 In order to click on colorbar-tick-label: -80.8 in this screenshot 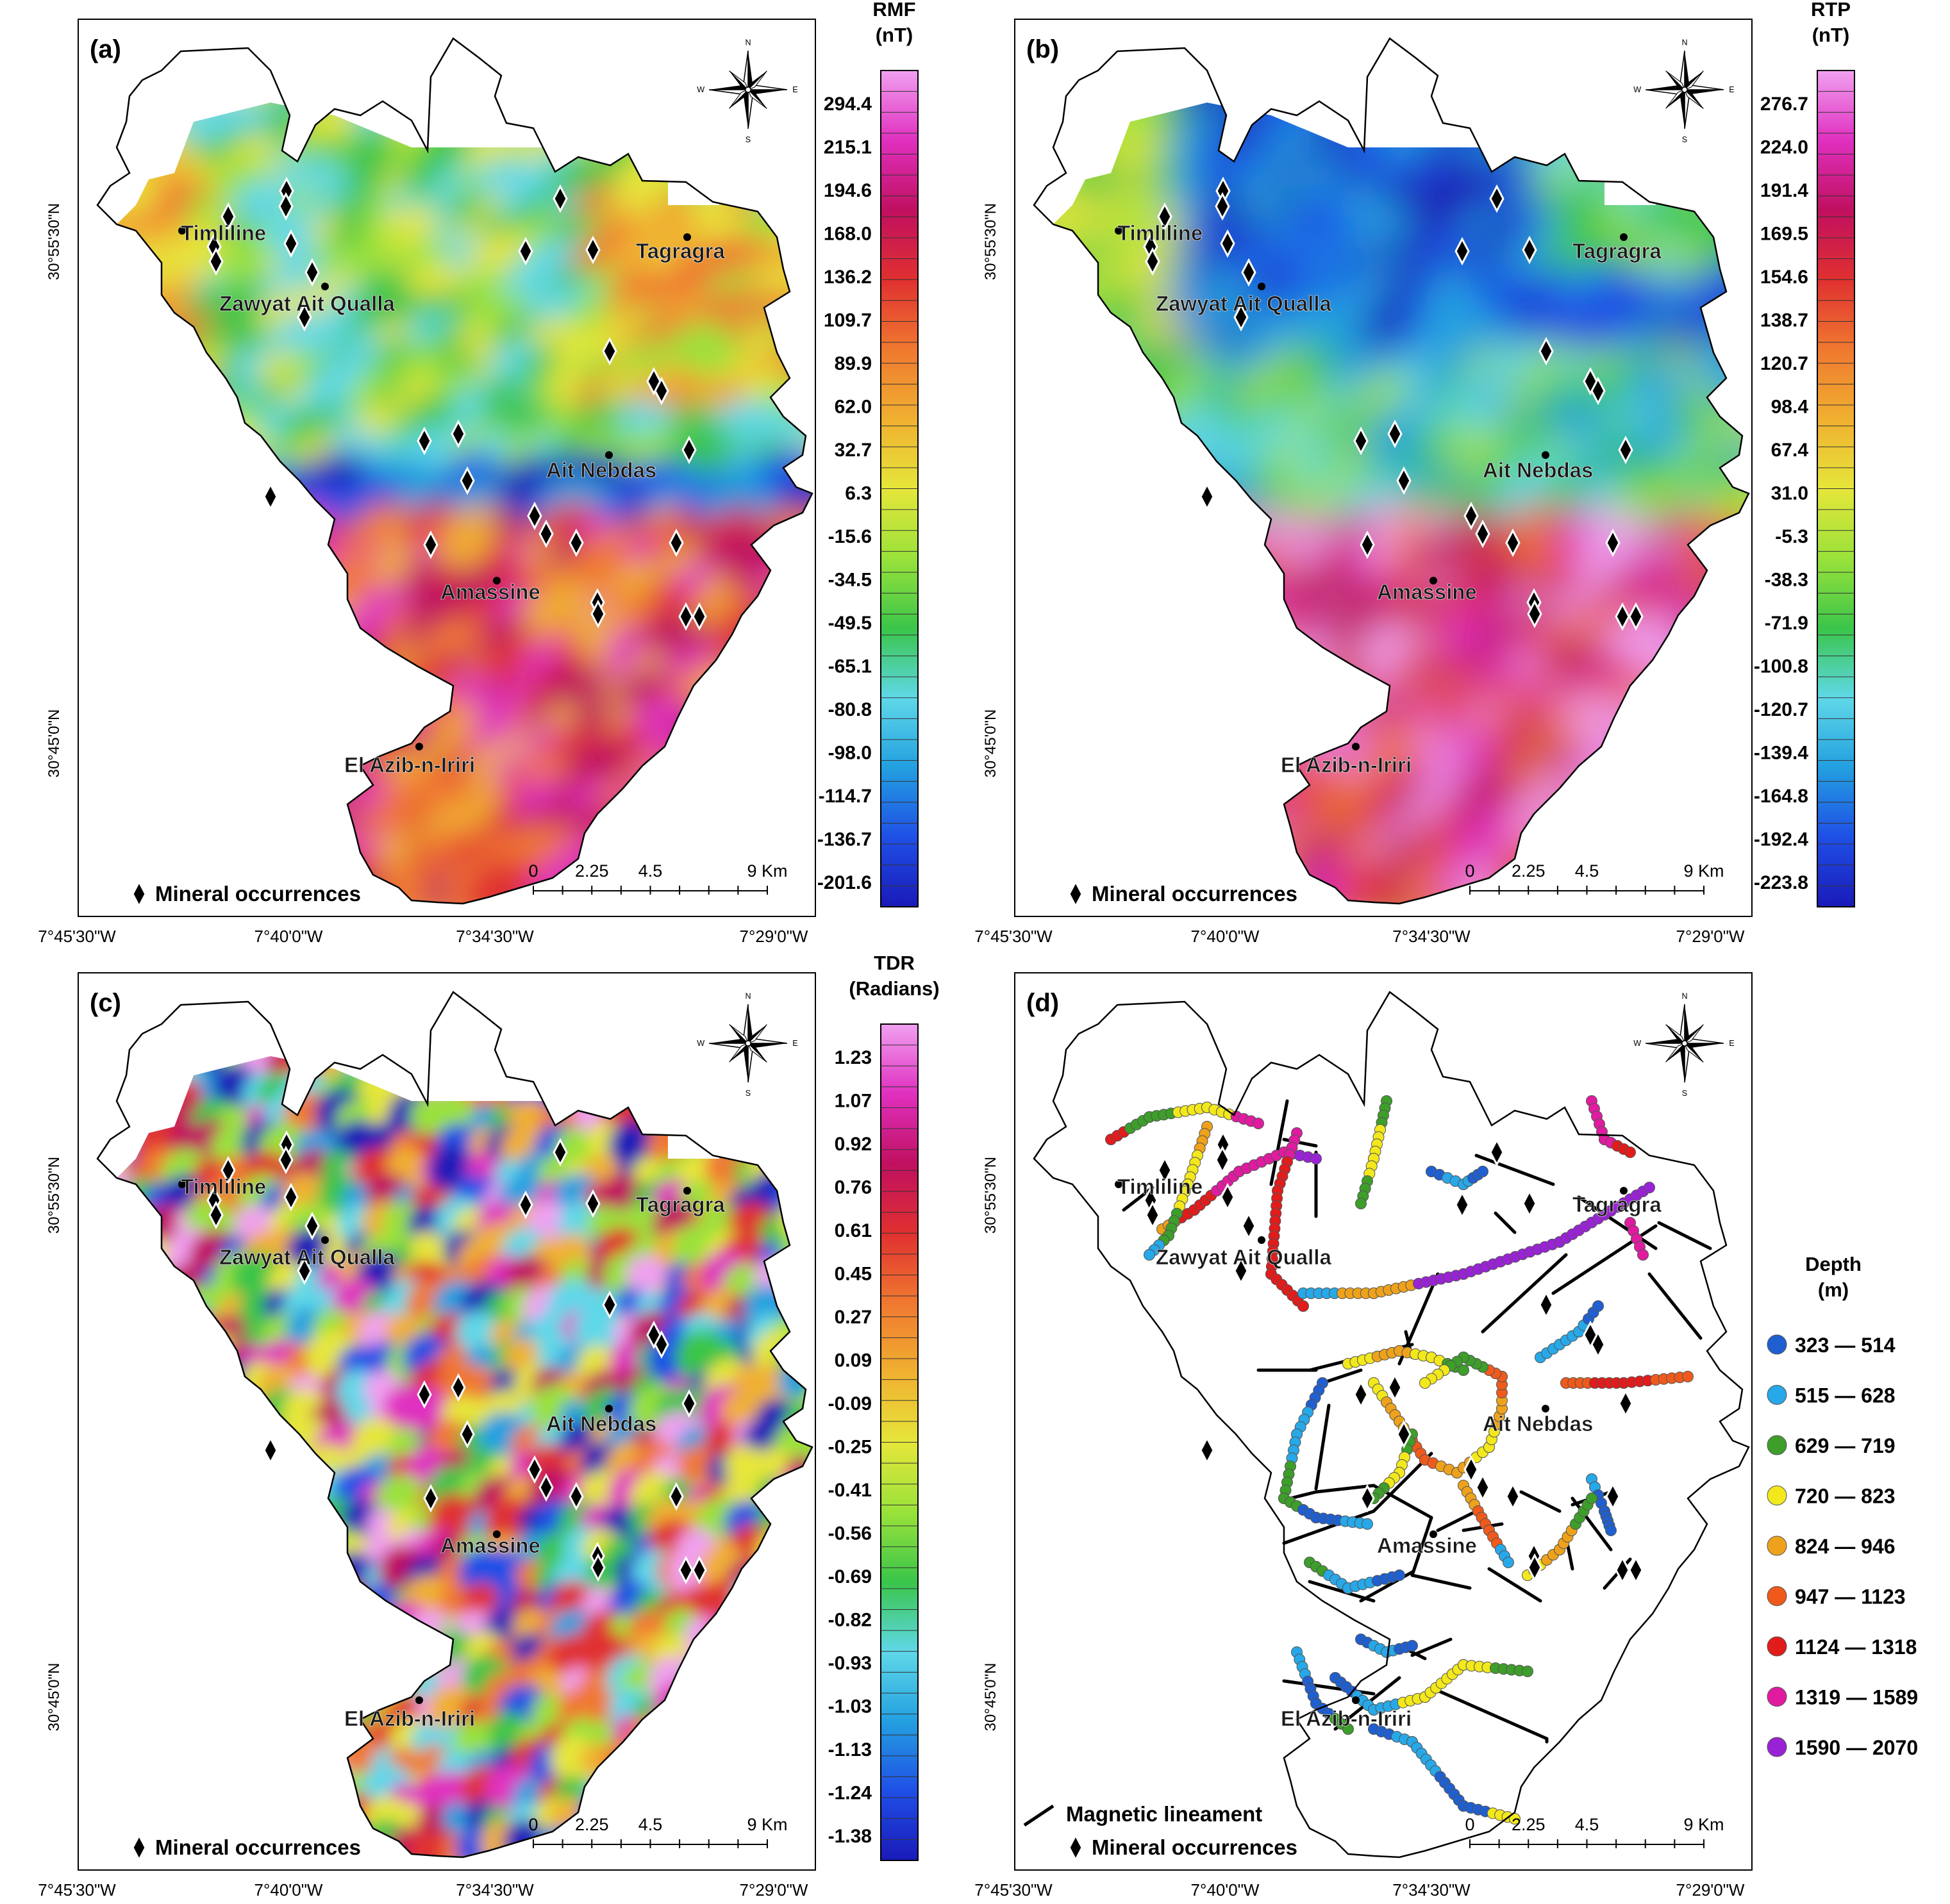, I will do `click(850, 709)`.